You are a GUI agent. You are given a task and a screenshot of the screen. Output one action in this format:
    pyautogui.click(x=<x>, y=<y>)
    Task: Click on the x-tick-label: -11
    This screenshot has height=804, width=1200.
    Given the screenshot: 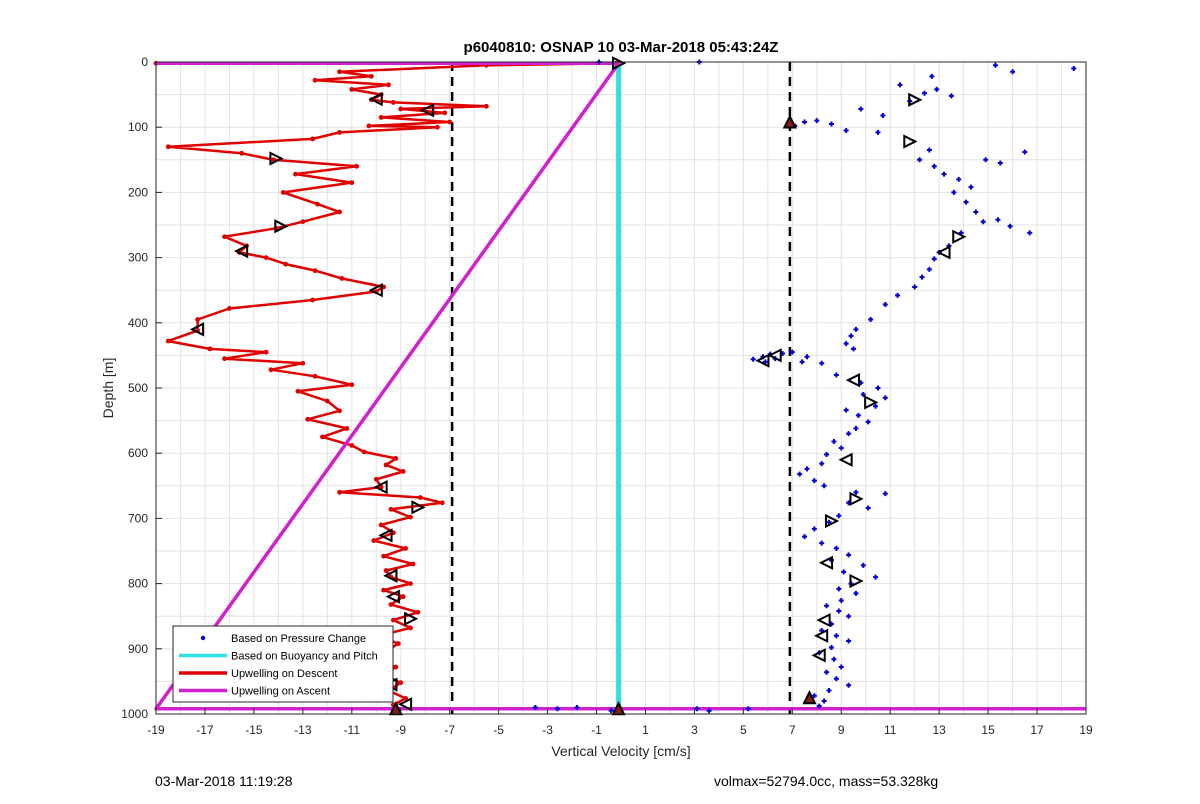 What is the action you would take?
    pyautogui.click(x=352, y=730)
    